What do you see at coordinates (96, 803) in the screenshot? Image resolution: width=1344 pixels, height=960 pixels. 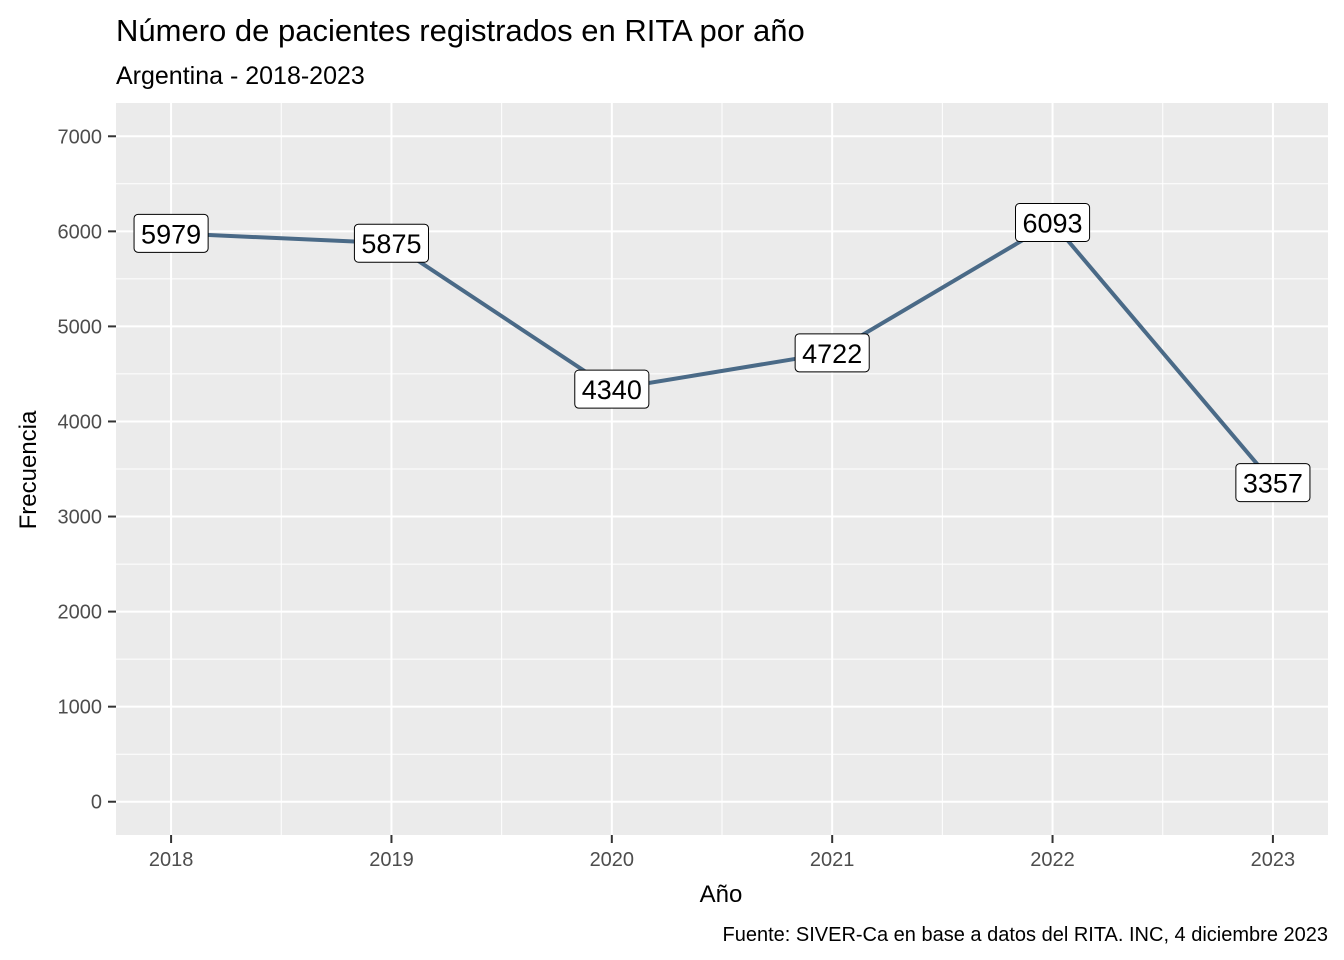 I see `y-tick-label: 0` at bounding box center [96, 803].